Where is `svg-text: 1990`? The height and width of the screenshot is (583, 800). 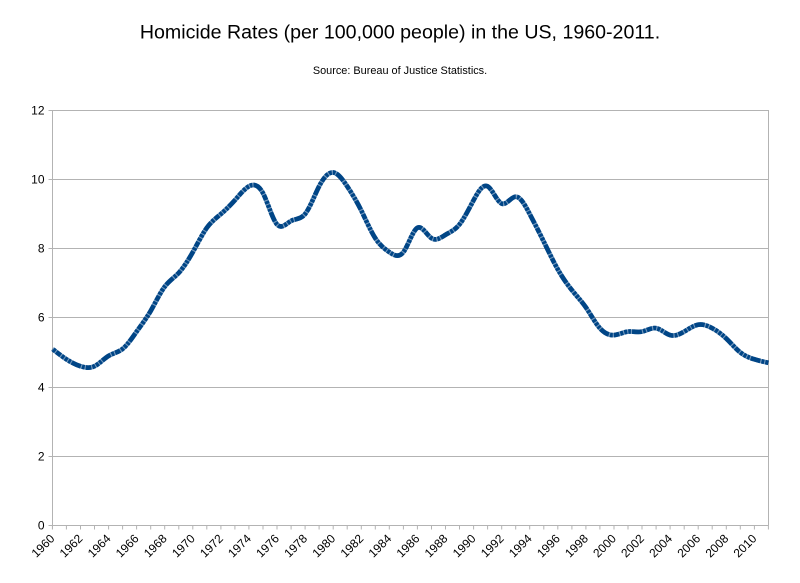 svg-text: 1990 is located at coordinates (464, 545).